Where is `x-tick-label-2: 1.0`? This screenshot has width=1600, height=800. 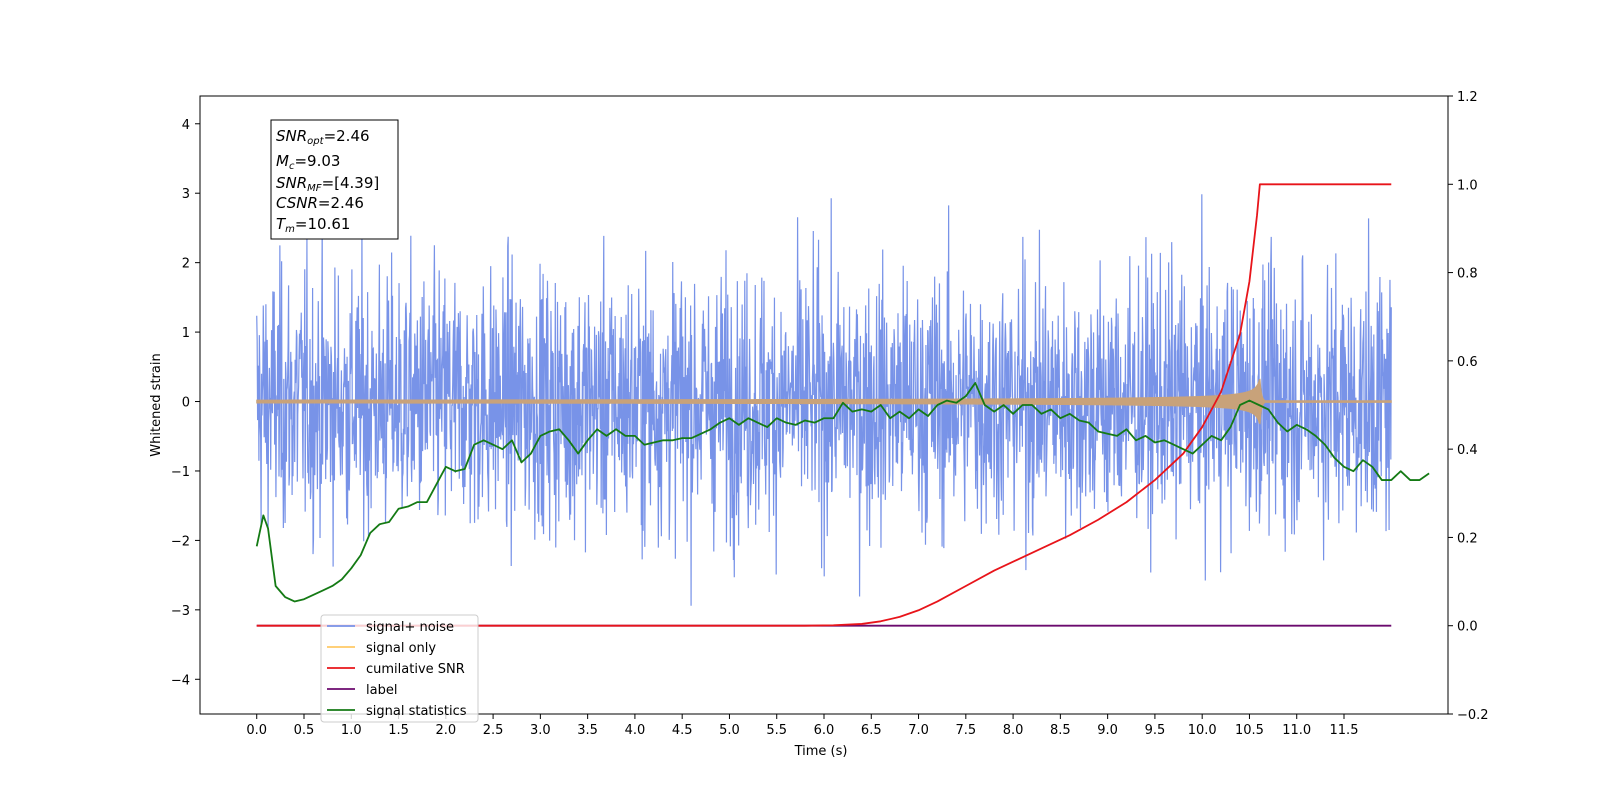
x-tick-label-2: 1.0 is located at coordinates (351, 730).